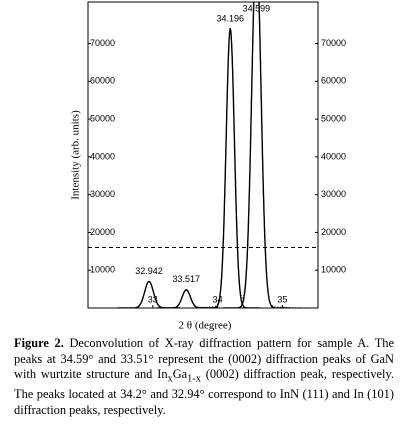 The height and width of the screenshot is (429, 411). I want to click on caption-label: Figure 2., so click(39, 343).